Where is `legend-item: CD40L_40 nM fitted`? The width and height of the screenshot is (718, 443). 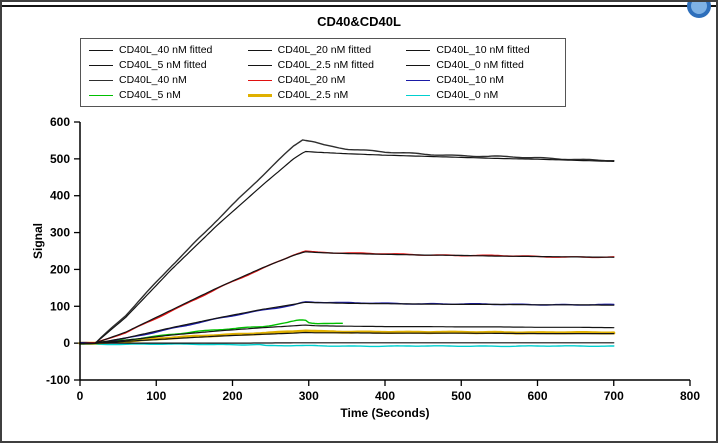 legend-item: CD40L_40 nM fitted is located at coordinates (164, 50).